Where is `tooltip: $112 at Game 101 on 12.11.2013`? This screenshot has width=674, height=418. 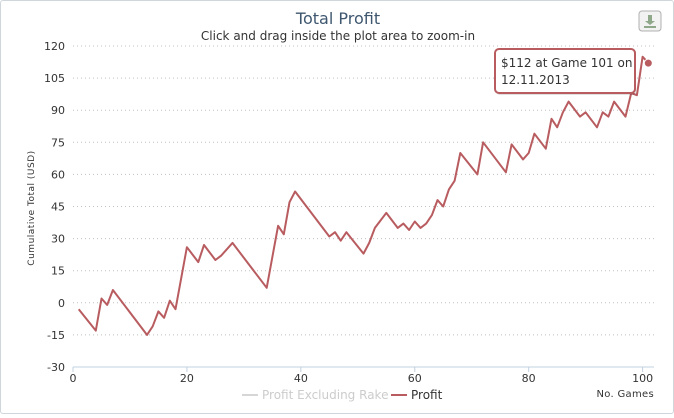 tooltip: $112 at Game 101 on 12.11.2013 is located at coordinates (565, 71).